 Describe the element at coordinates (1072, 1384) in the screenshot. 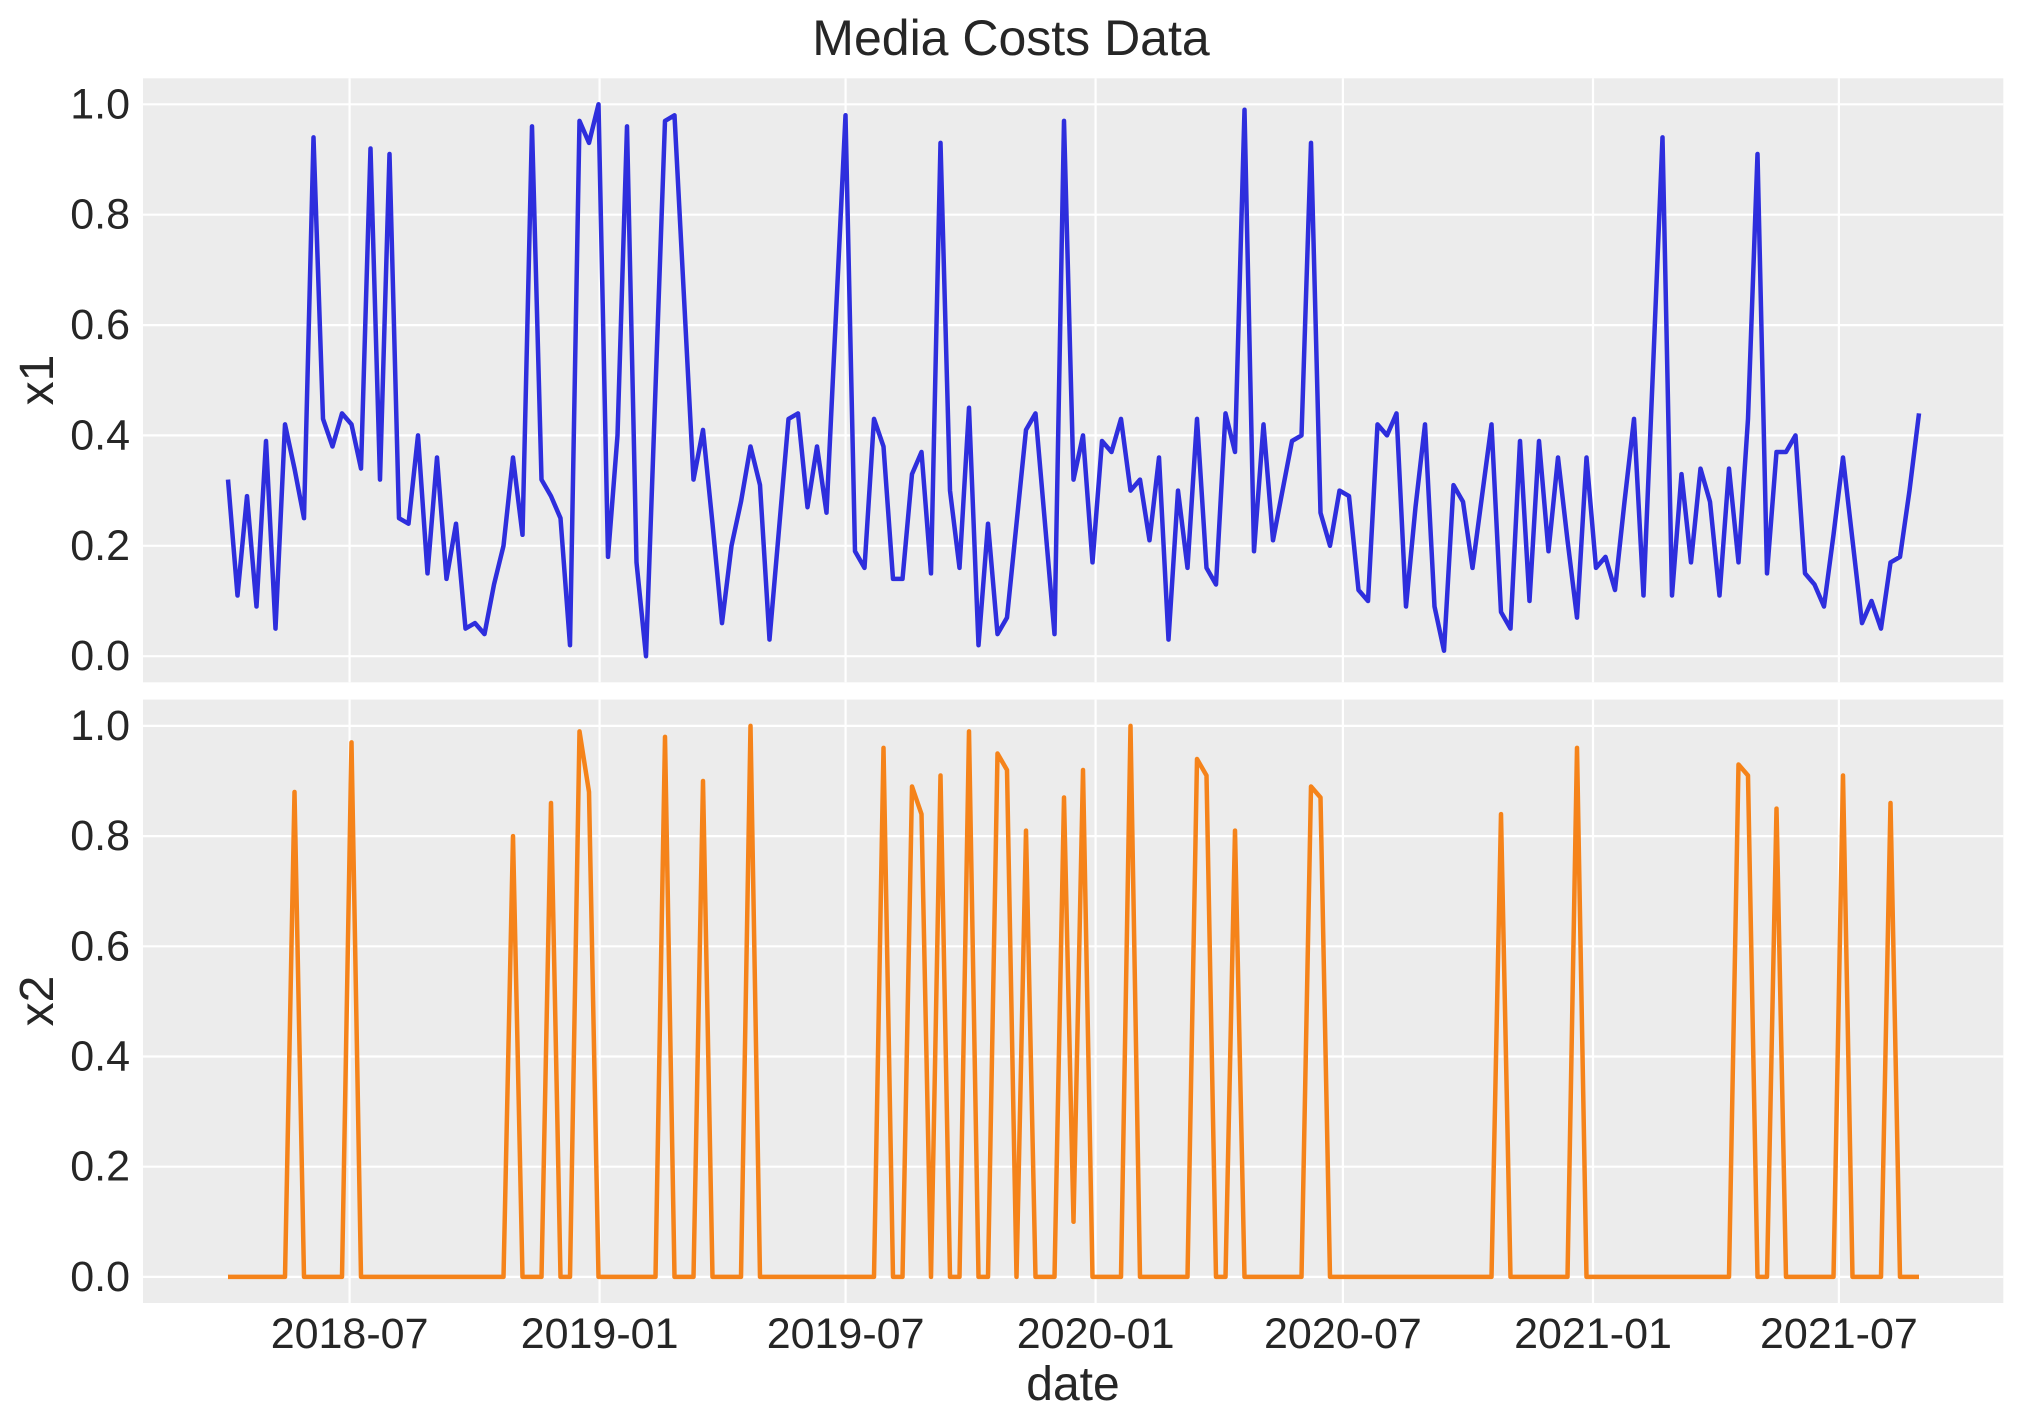

I see `svg-text: date` at that location.